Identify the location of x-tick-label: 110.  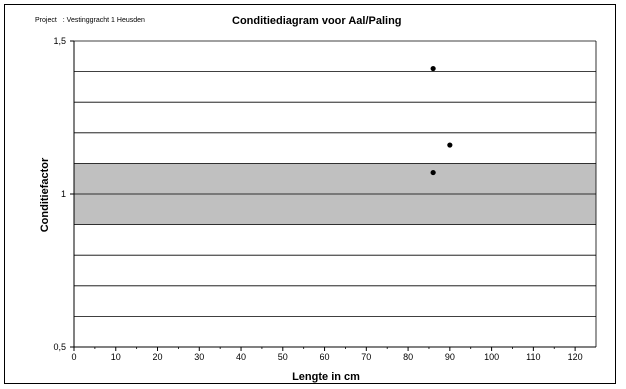
(533, 357).